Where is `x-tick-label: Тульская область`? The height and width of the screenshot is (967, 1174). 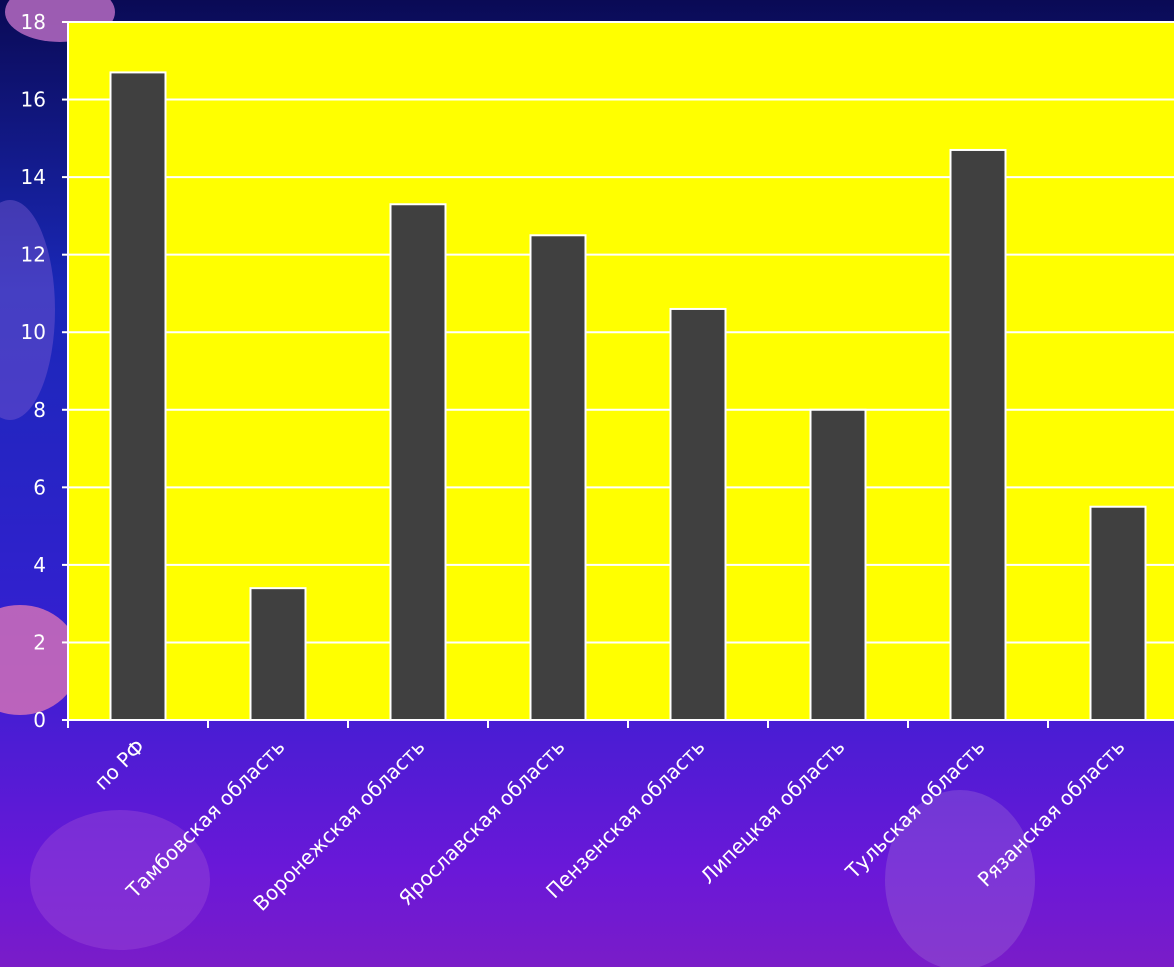 x-tick-label: Тульская область is located at coordinates (914, 809).